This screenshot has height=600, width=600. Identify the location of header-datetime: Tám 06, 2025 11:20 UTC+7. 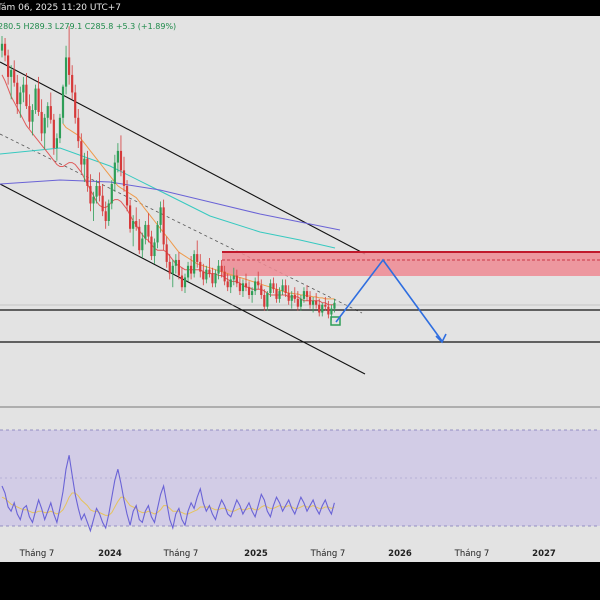
(60, 8).